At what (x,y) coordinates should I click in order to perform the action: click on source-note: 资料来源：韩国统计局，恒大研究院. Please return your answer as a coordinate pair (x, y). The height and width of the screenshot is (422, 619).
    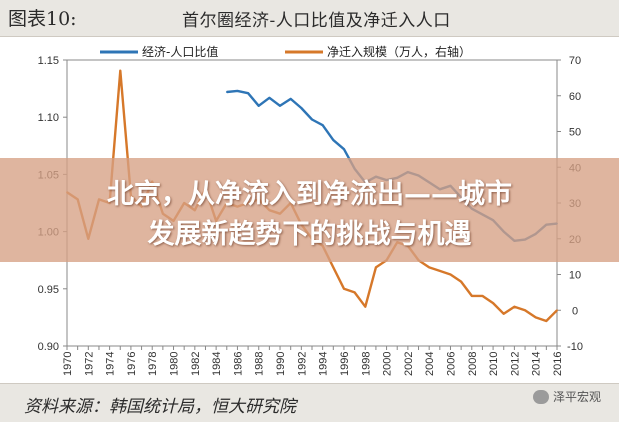
    Looking at the image, I should click on (160, 407).